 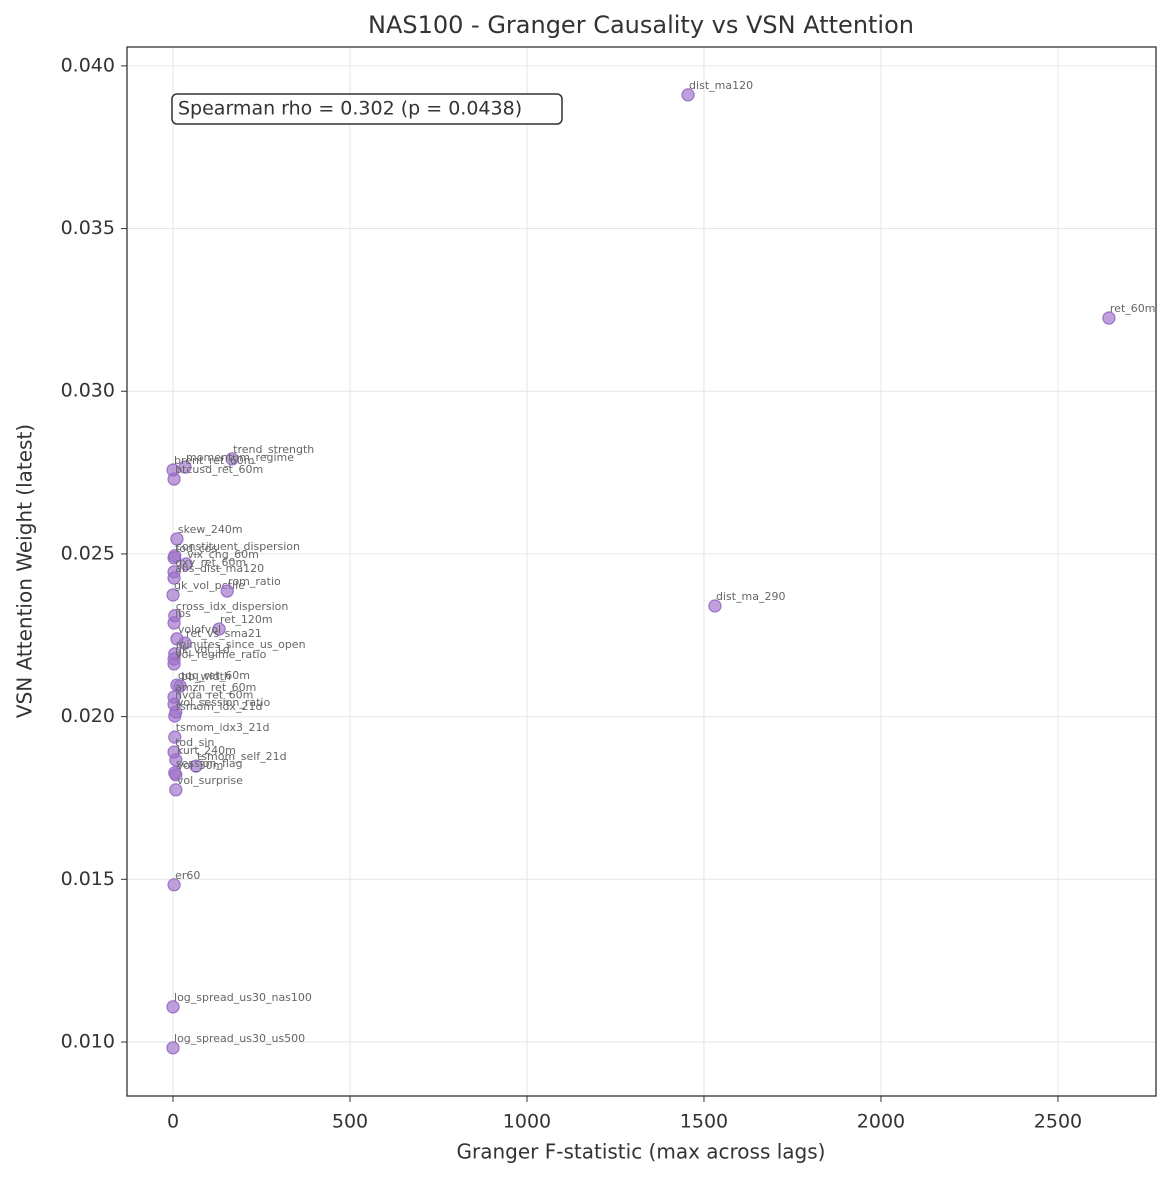 What do you see at coordinates (246, 619) in the screenshot?
I see `point-label: ret_120m` at bounding box center [246, 619].